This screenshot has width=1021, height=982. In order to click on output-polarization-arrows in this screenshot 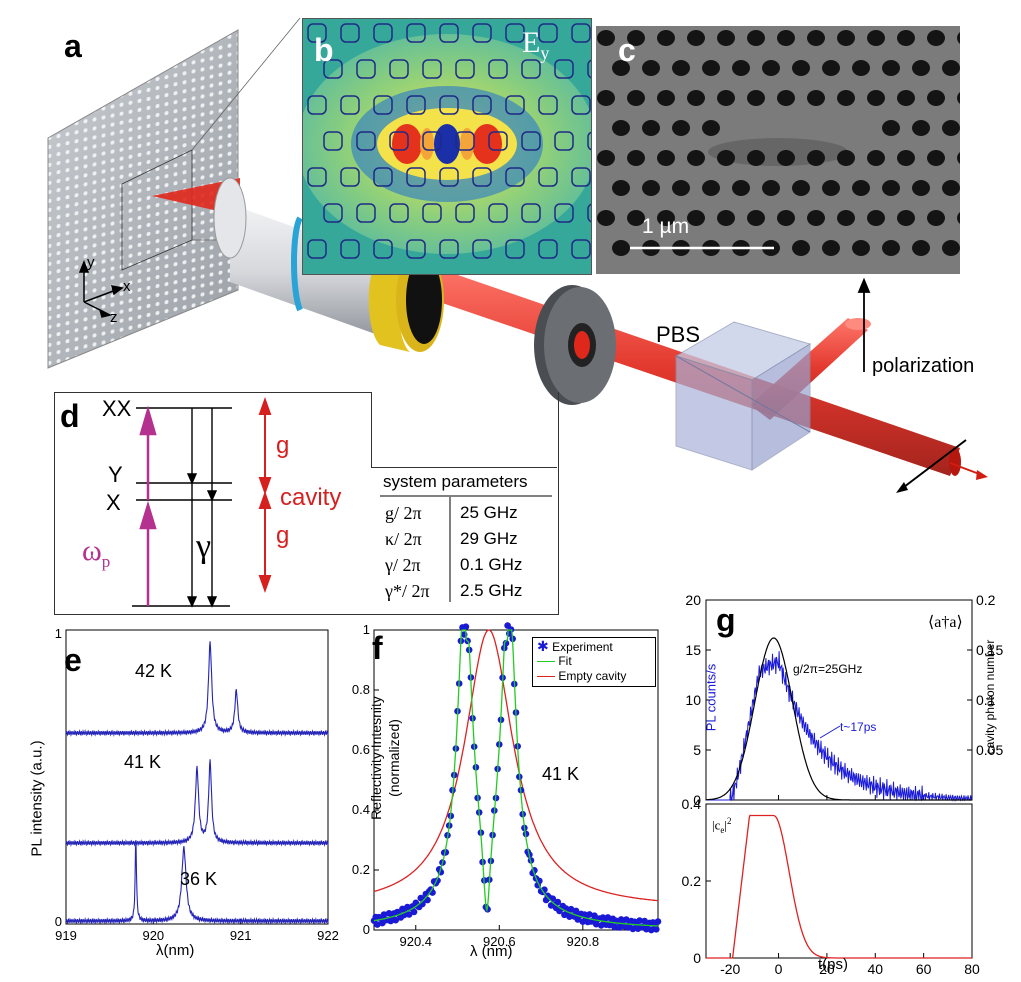, I will do `click(942, 466)`.